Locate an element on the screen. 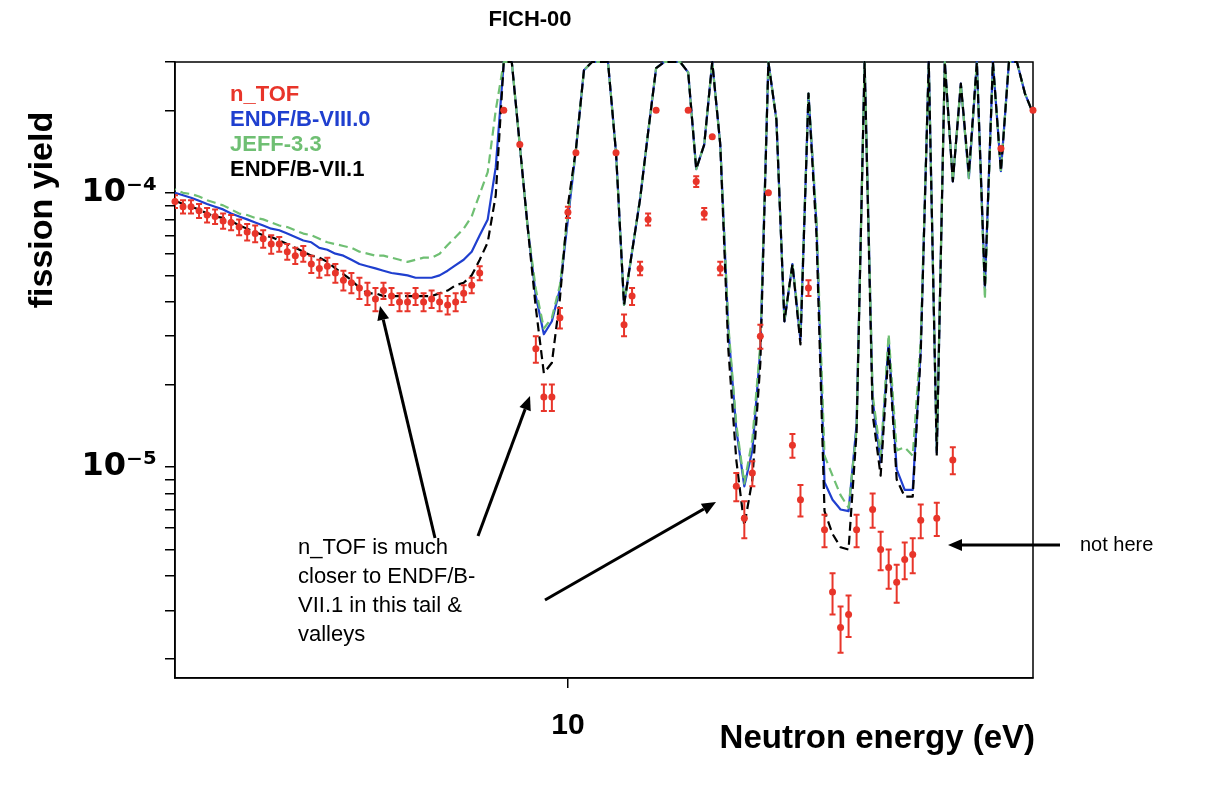  text: not here is located at coordinates (1117, 544).